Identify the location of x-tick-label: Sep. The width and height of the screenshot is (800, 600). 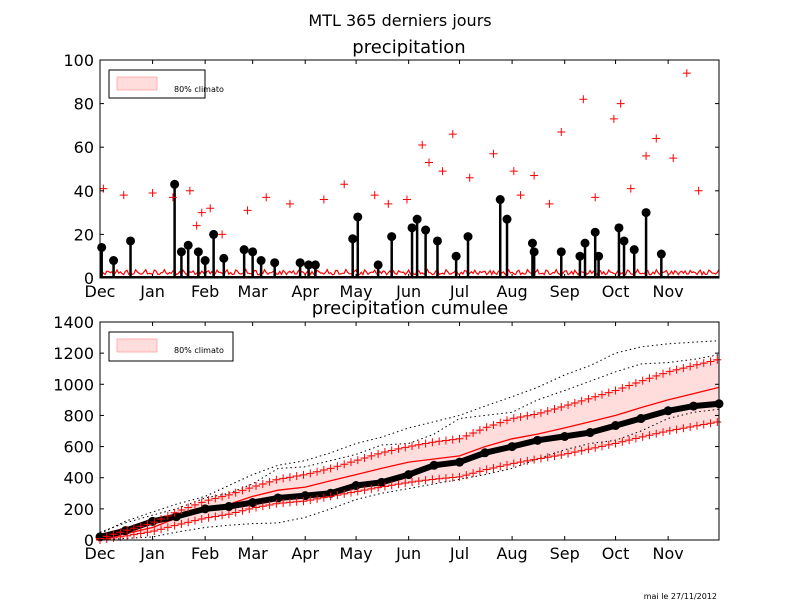
(565, 291).